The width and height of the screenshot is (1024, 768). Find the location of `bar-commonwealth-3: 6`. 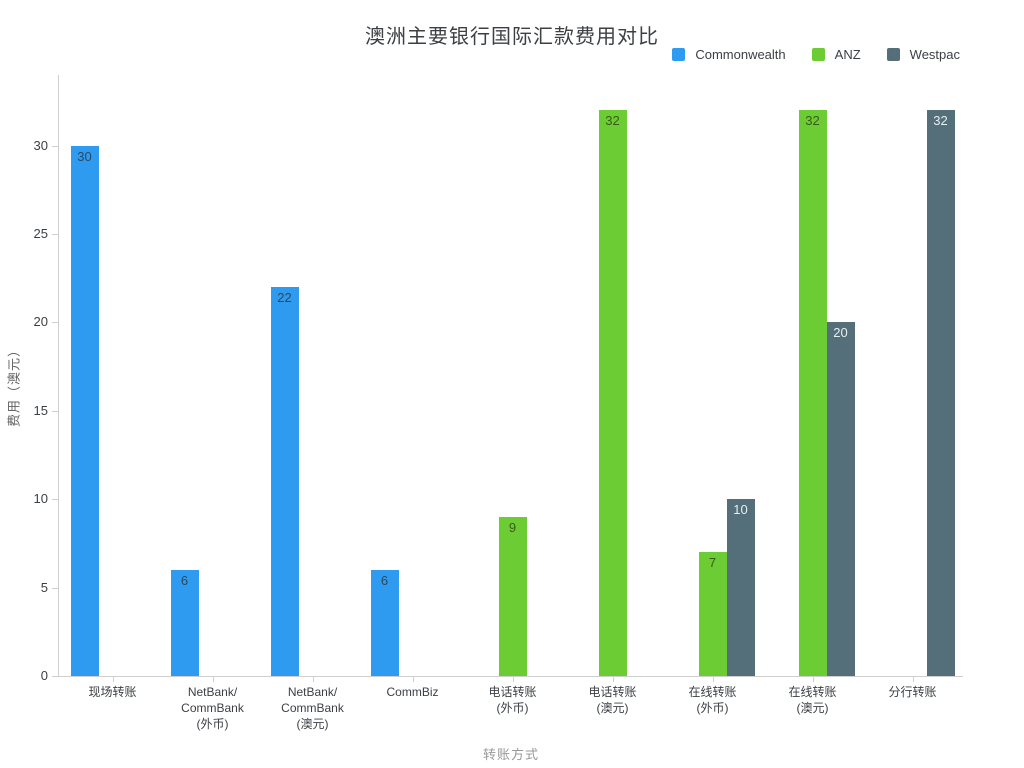

bar-commonwealth-3: 6 is located at coordinates (384, 622).